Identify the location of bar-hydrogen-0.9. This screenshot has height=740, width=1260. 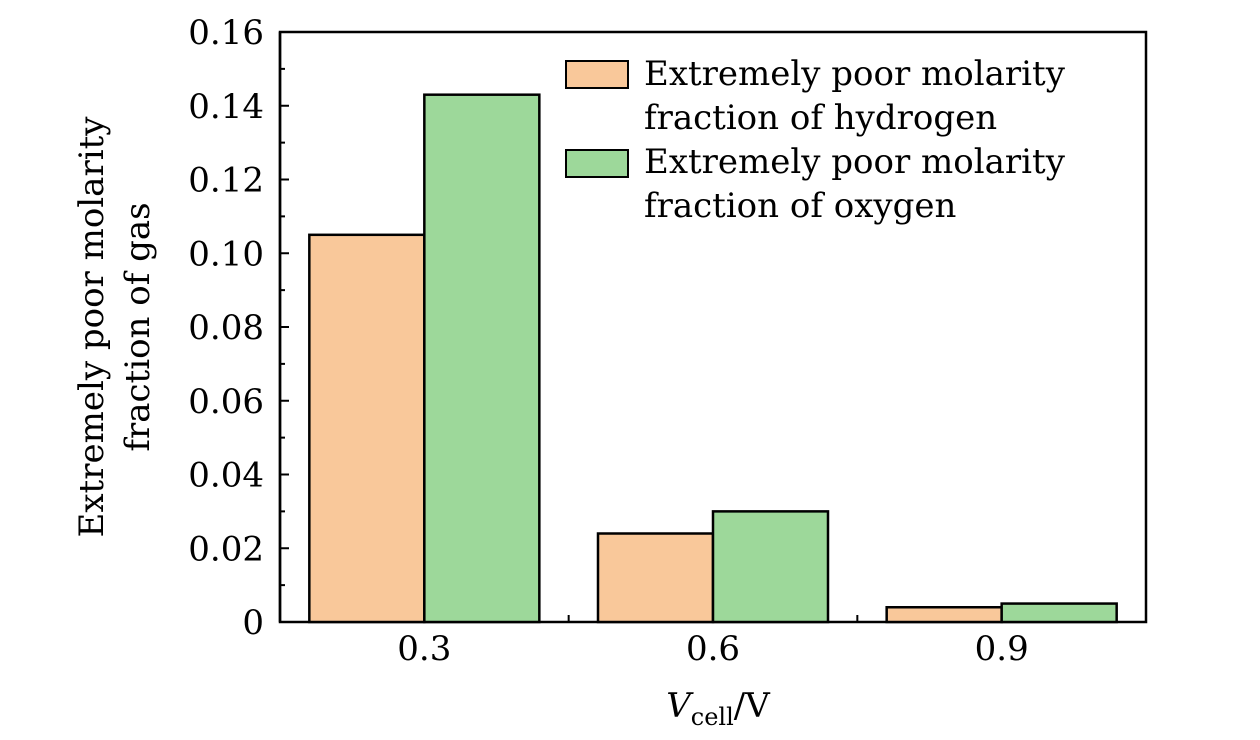
(944, 615).